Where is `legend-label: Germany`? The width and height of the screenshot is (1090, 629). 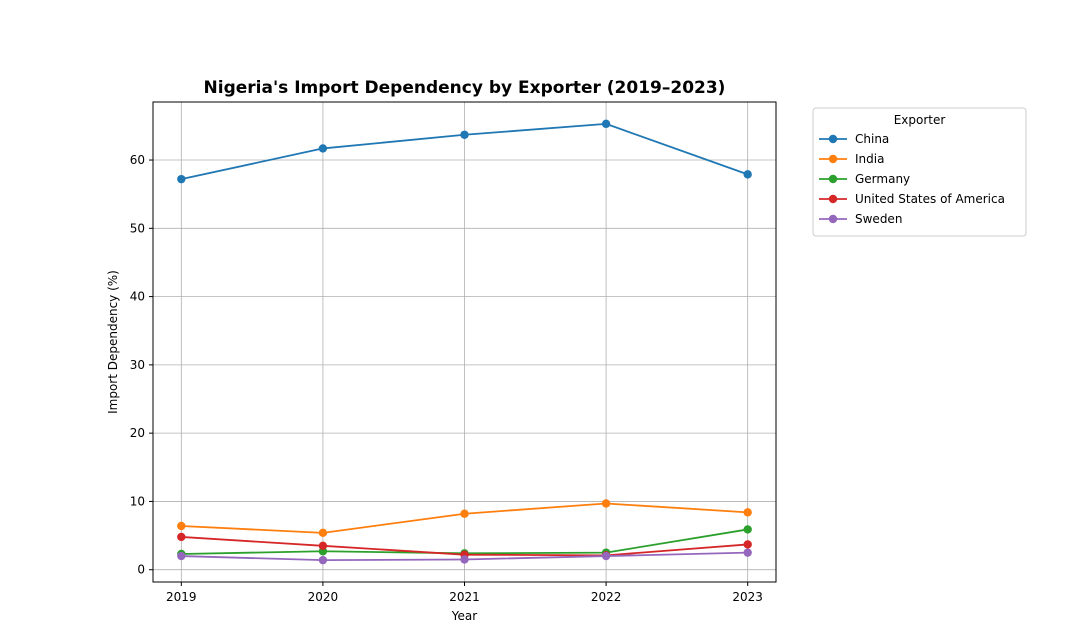
legend-label: Germany is located at coordinates (882, 179).